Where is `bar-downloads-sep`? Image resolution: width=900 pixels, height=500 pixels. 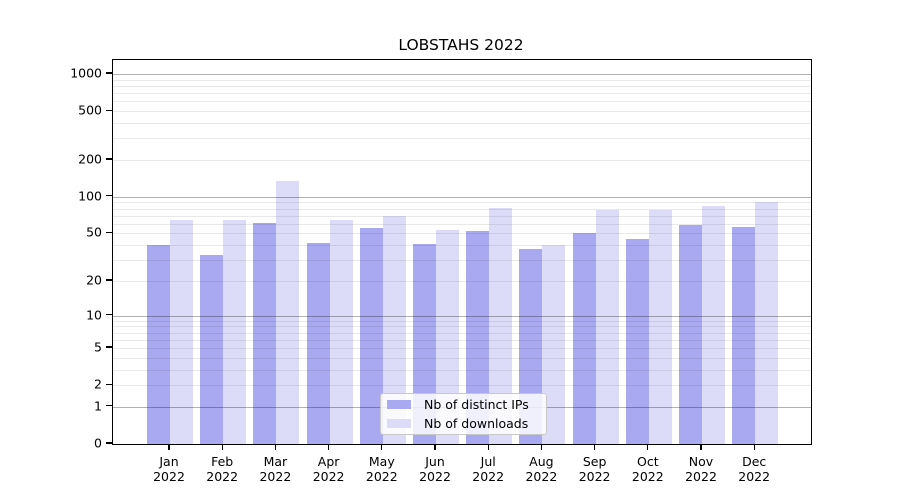
bar-downloads-sep is located at coordinates (607, 327).